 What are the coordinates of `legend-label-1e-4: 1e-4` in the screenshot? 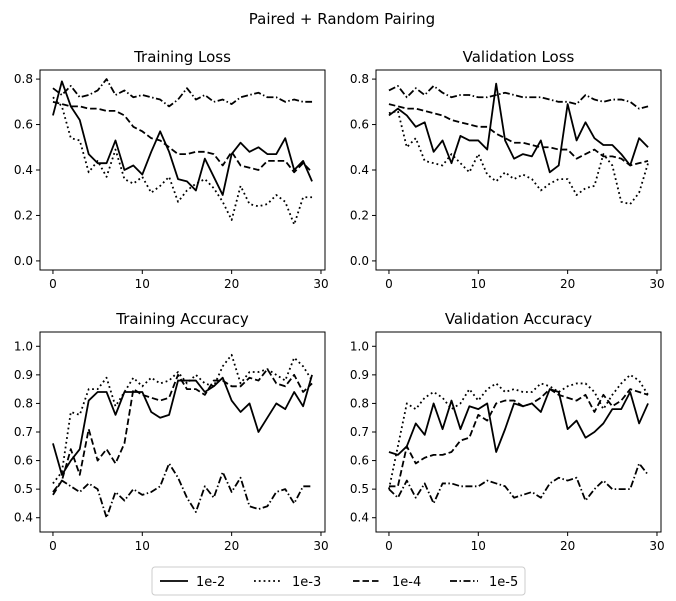 It's located at (406, 582).